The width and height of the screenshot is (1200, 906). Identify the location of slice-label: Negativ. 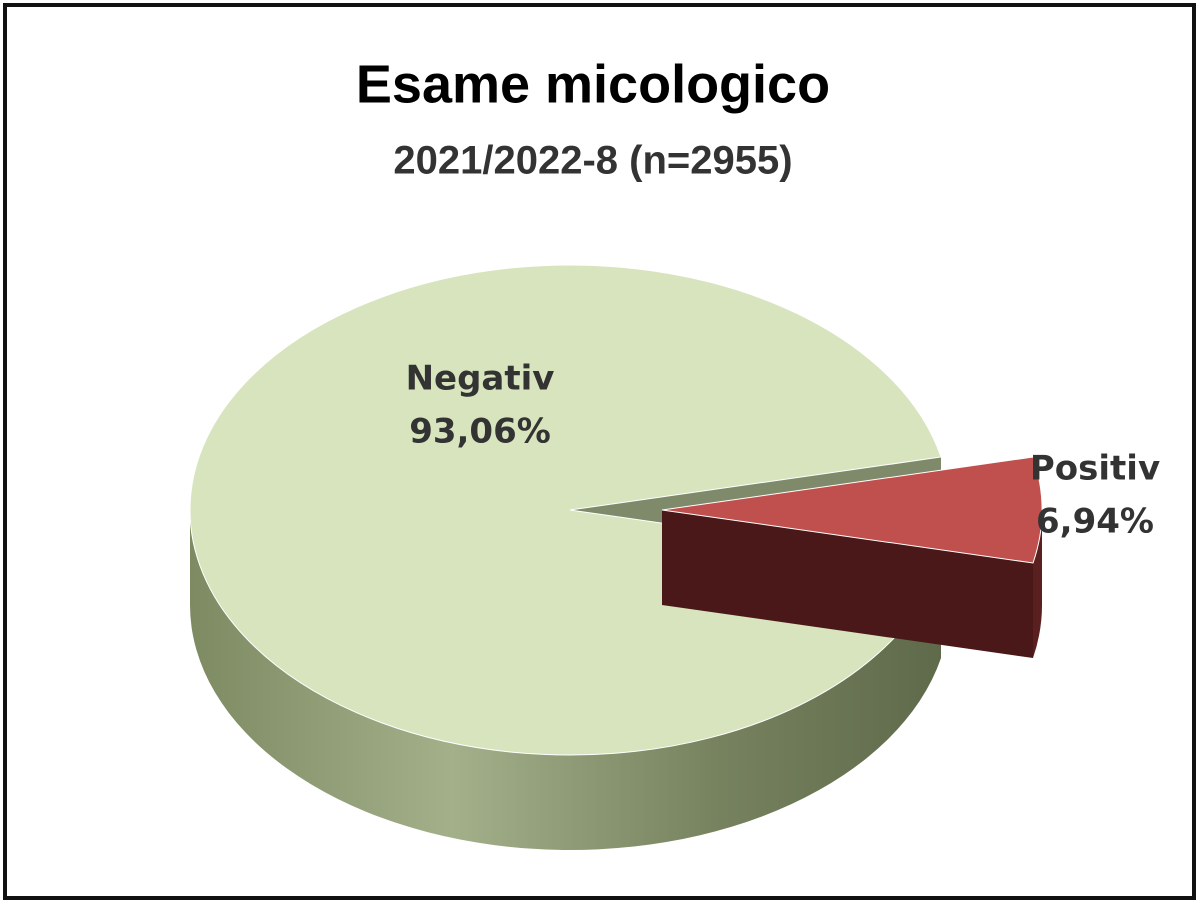
(480, 379).